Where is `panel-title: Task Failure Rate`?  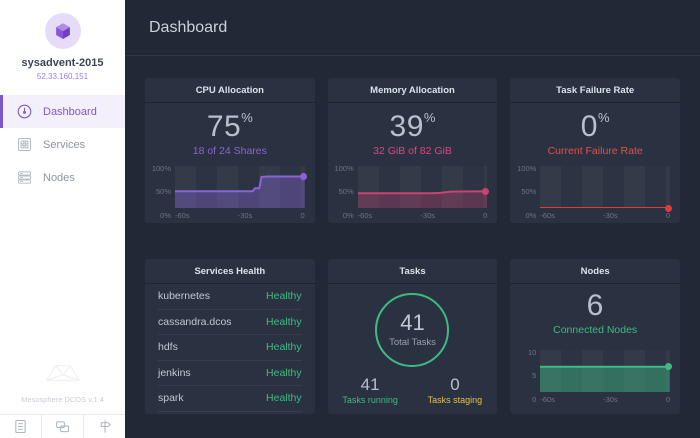
panel-title: Task Failure Rate is located at coordinates (595, 90).